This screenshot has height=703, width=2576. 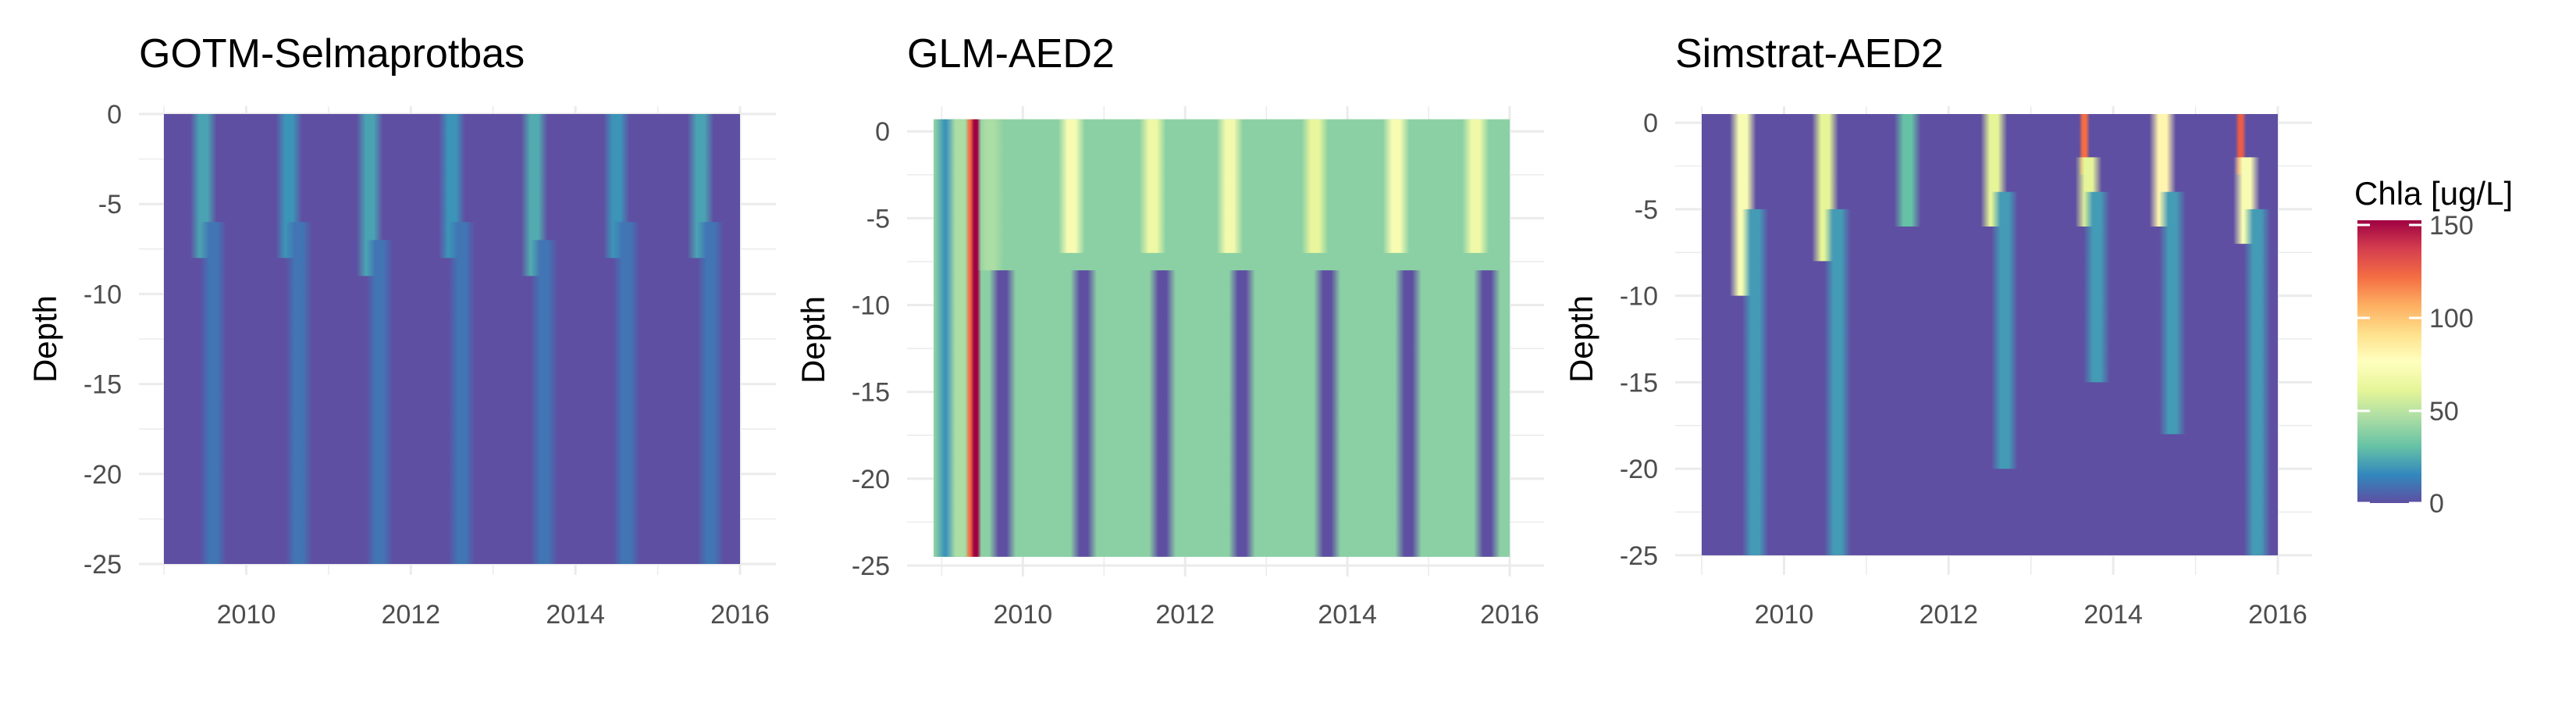 I want to click on panel-title: GLM-AED2, so click(x=1011, y=54).